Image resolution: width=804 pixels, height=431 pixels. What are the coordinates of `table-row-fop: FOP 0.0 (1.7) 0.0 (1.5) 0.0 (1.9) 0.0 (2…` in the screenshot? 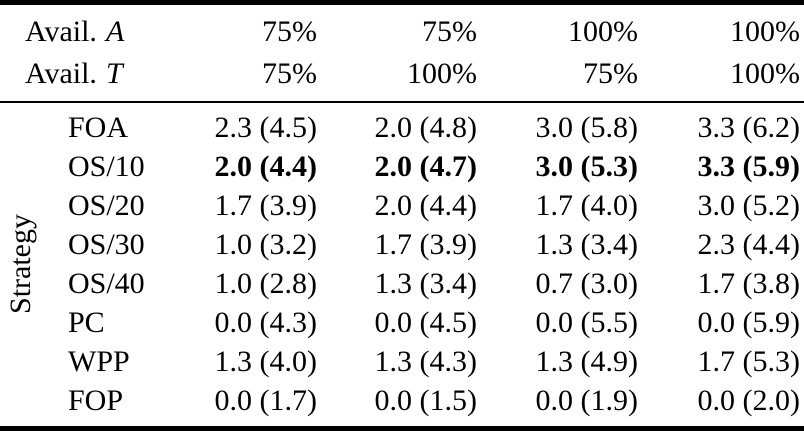 It's located at (402, 405).